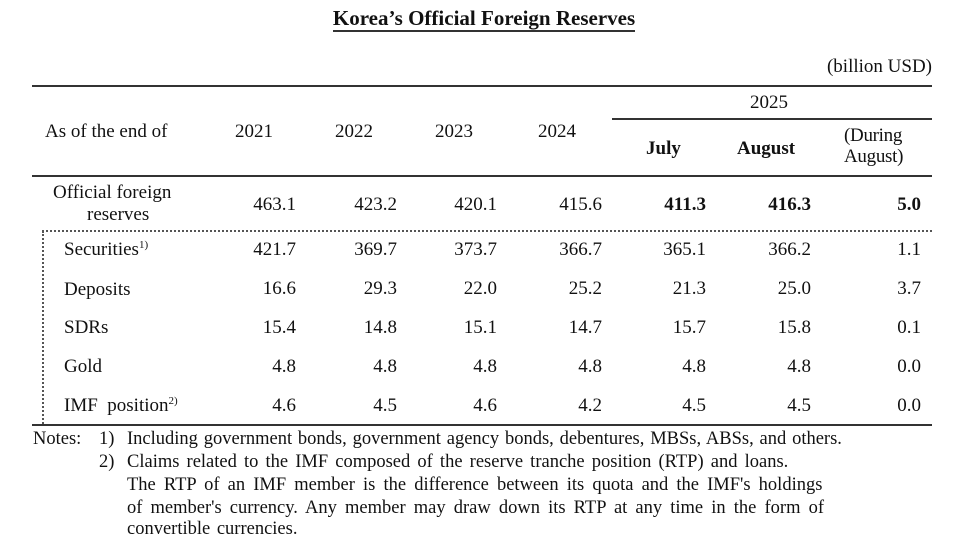 The image size is (968, 542). Describe the element at coordinates (482, 425) in the screenshot. I see `table-bottom-rule` at that location.